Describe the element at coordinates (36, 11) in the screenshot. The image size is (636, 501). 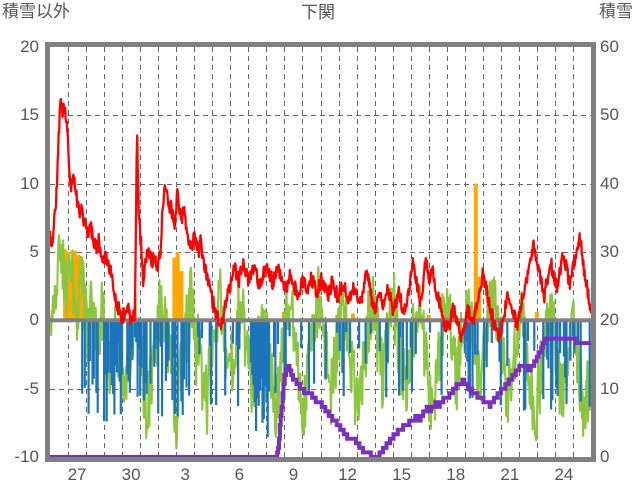
I see `left-axis-unit-label: 積雪以外` at that location.